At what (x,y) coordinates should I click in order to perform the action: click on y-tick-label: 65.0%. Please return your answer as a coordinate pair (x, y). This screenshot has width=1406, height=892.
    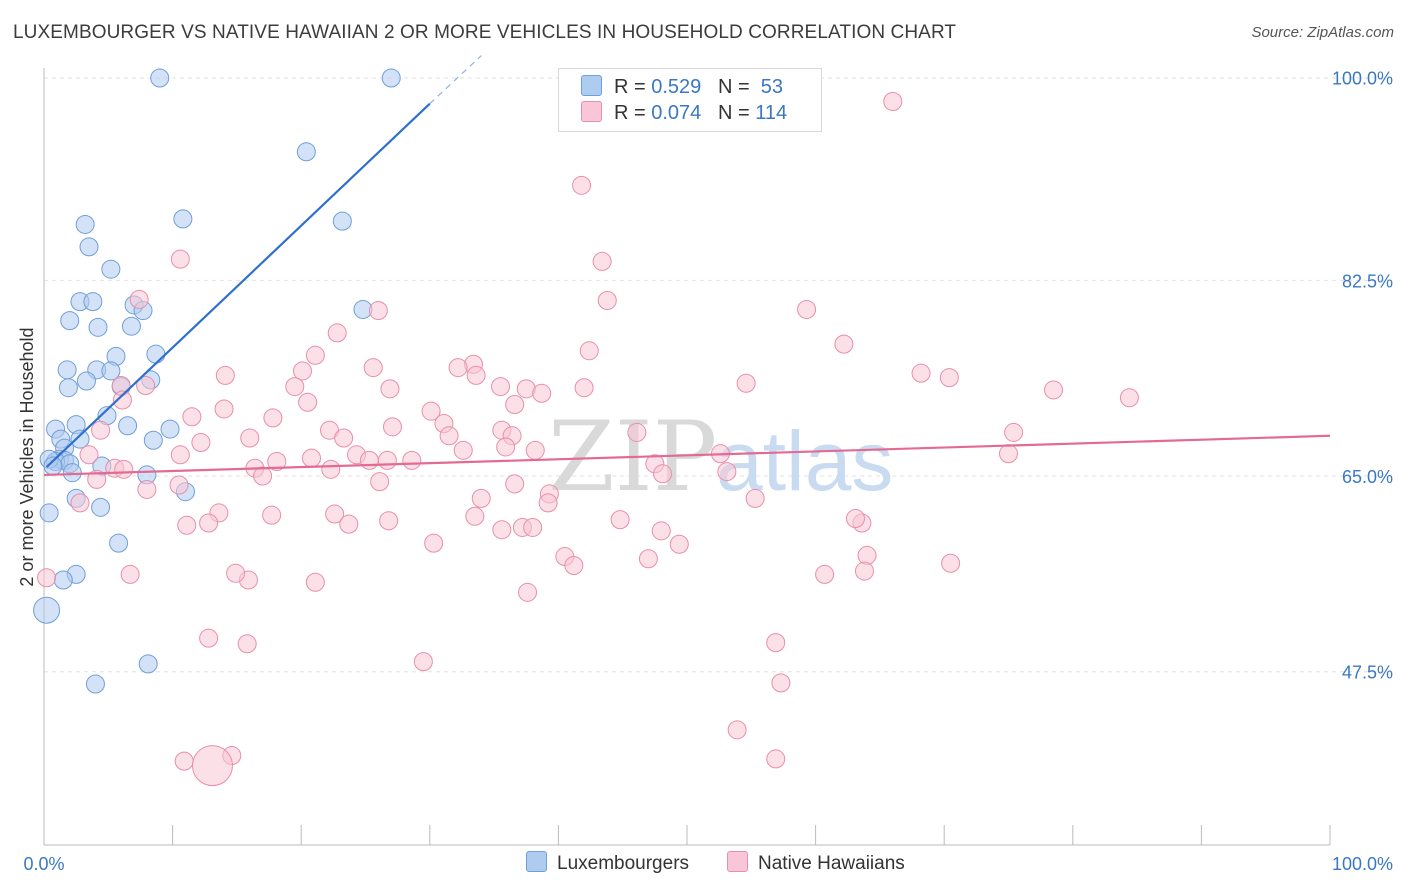
    Looking at the image, I should click on (1367, 477).